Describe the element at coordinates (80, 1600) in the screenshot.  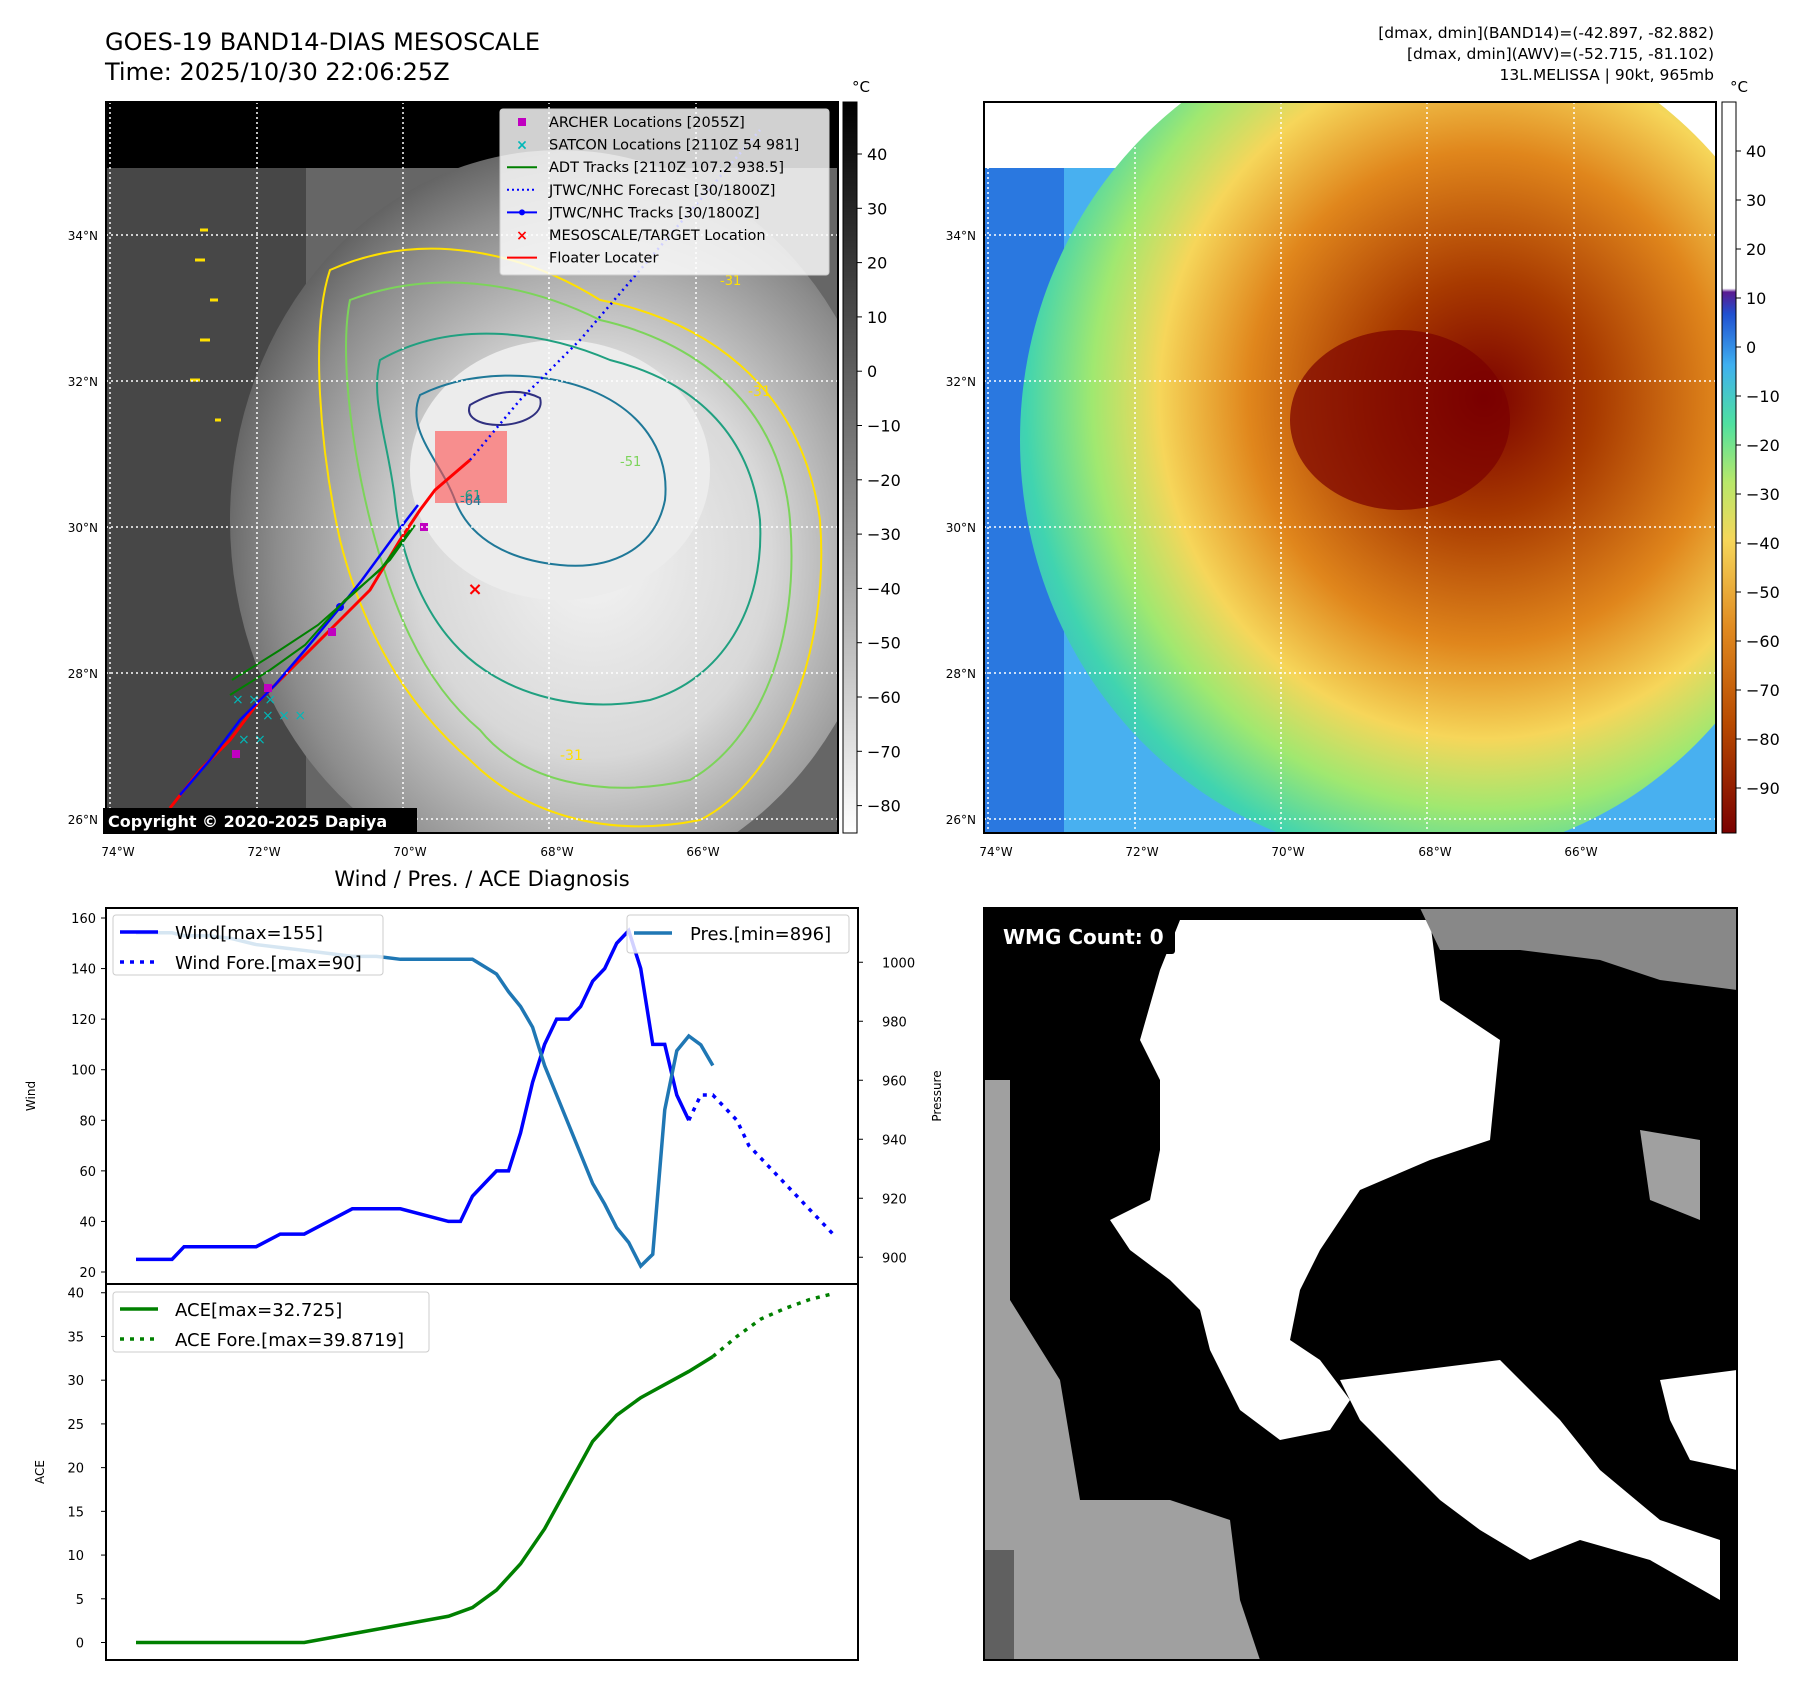
I see `ace-ytick-label: 5` at that location.